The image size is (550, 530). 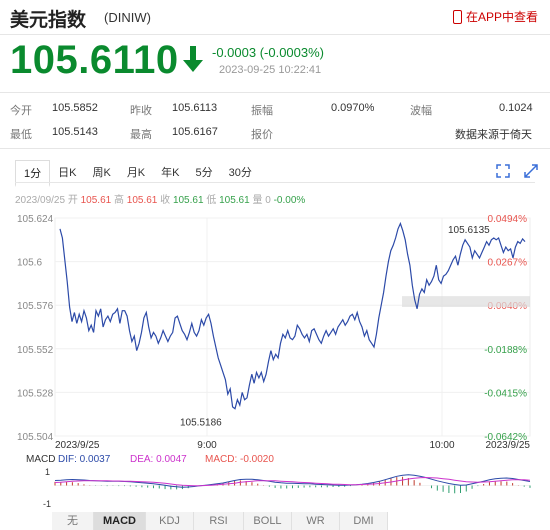 I want to click on prev-stat: 昨收, so click(x=141, y=110).